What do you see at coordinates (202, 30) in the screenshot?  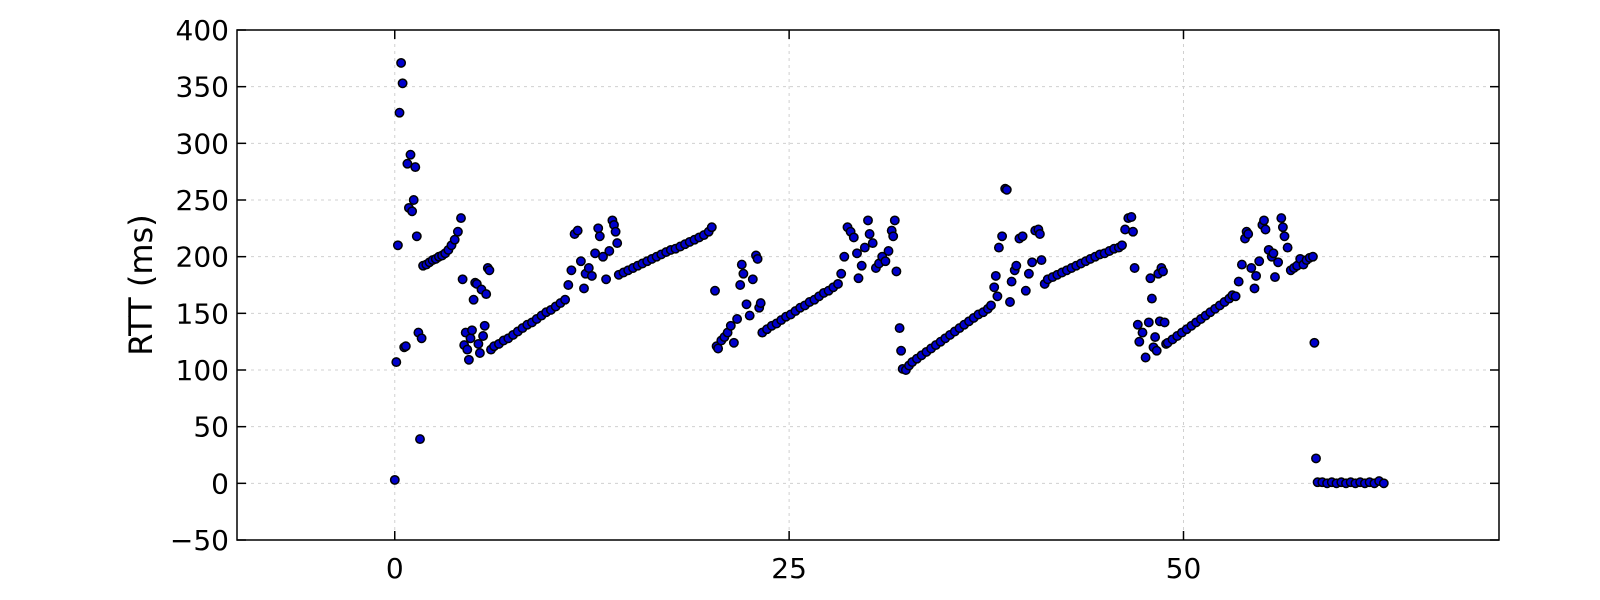 I see `y-tick-label: 400` at bounding box center [202, 30].